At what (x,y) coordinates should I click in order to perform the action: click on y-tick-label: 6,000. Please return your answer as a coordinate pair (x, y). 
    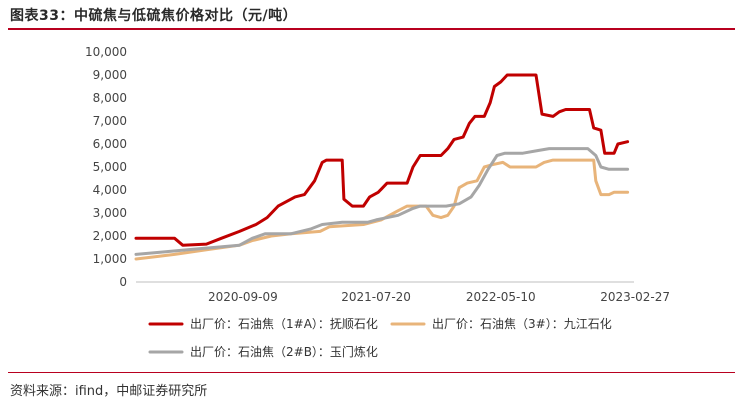
    Looking at the image, I should click on (110, 144).